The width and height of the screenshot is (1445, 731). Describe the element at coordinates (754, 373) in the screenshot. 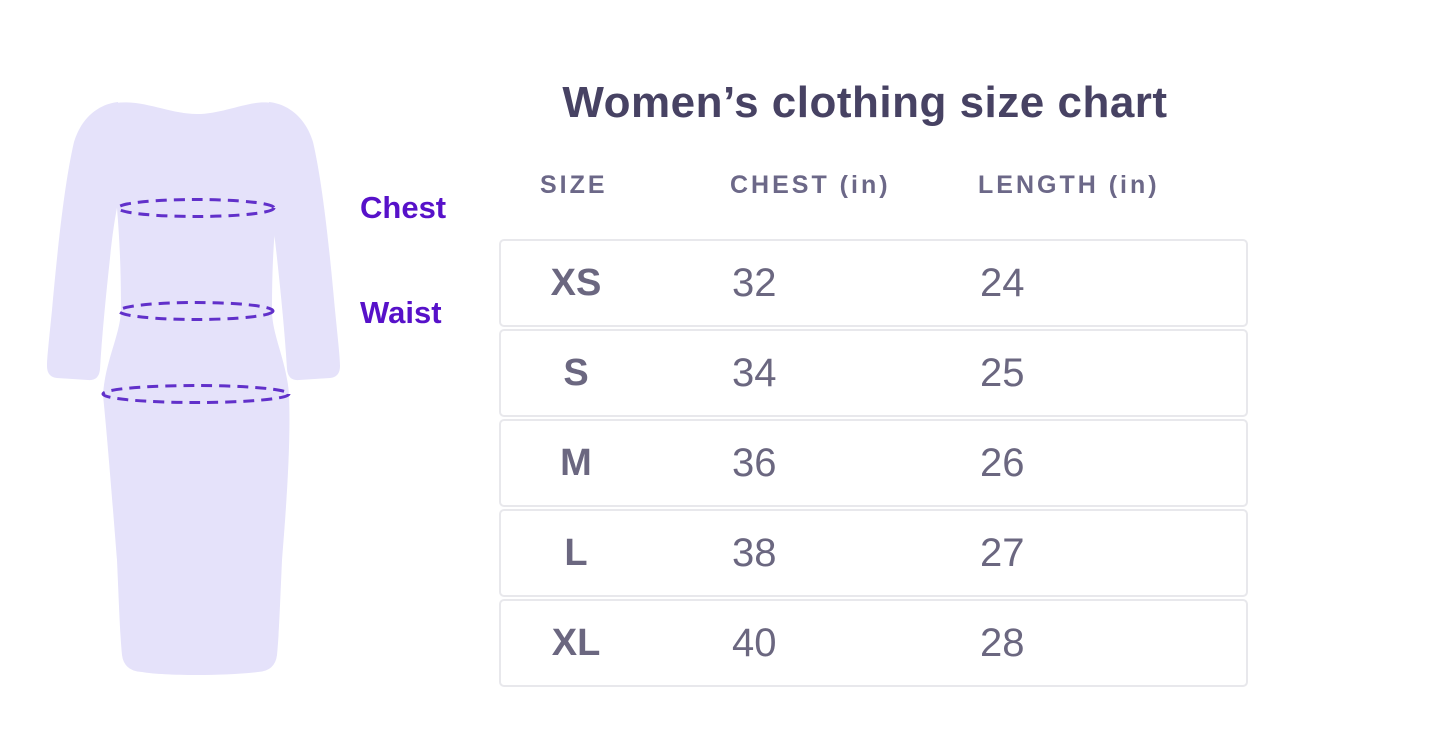

I see `chest-cell: 34` at that location.